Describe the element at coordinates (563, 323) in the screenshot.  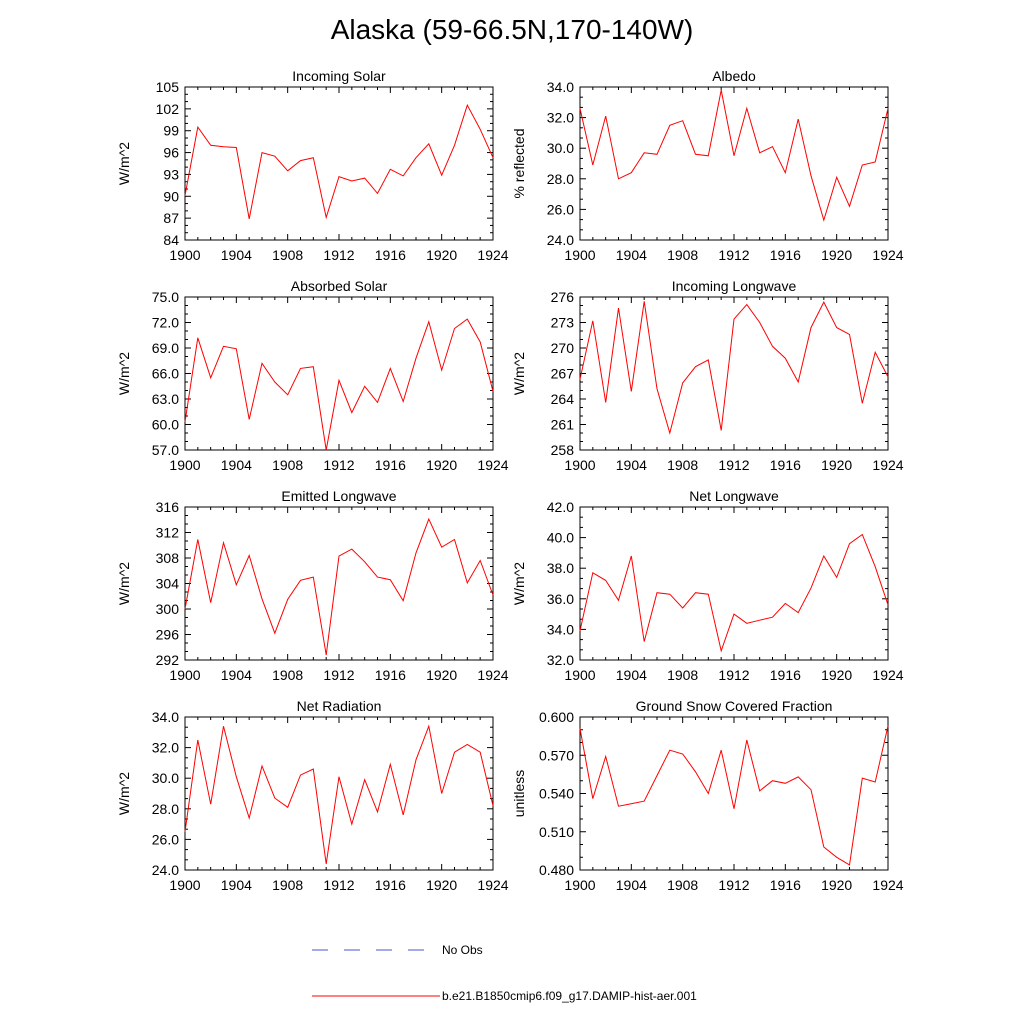
I see `y-tick-label: 273` at that location.